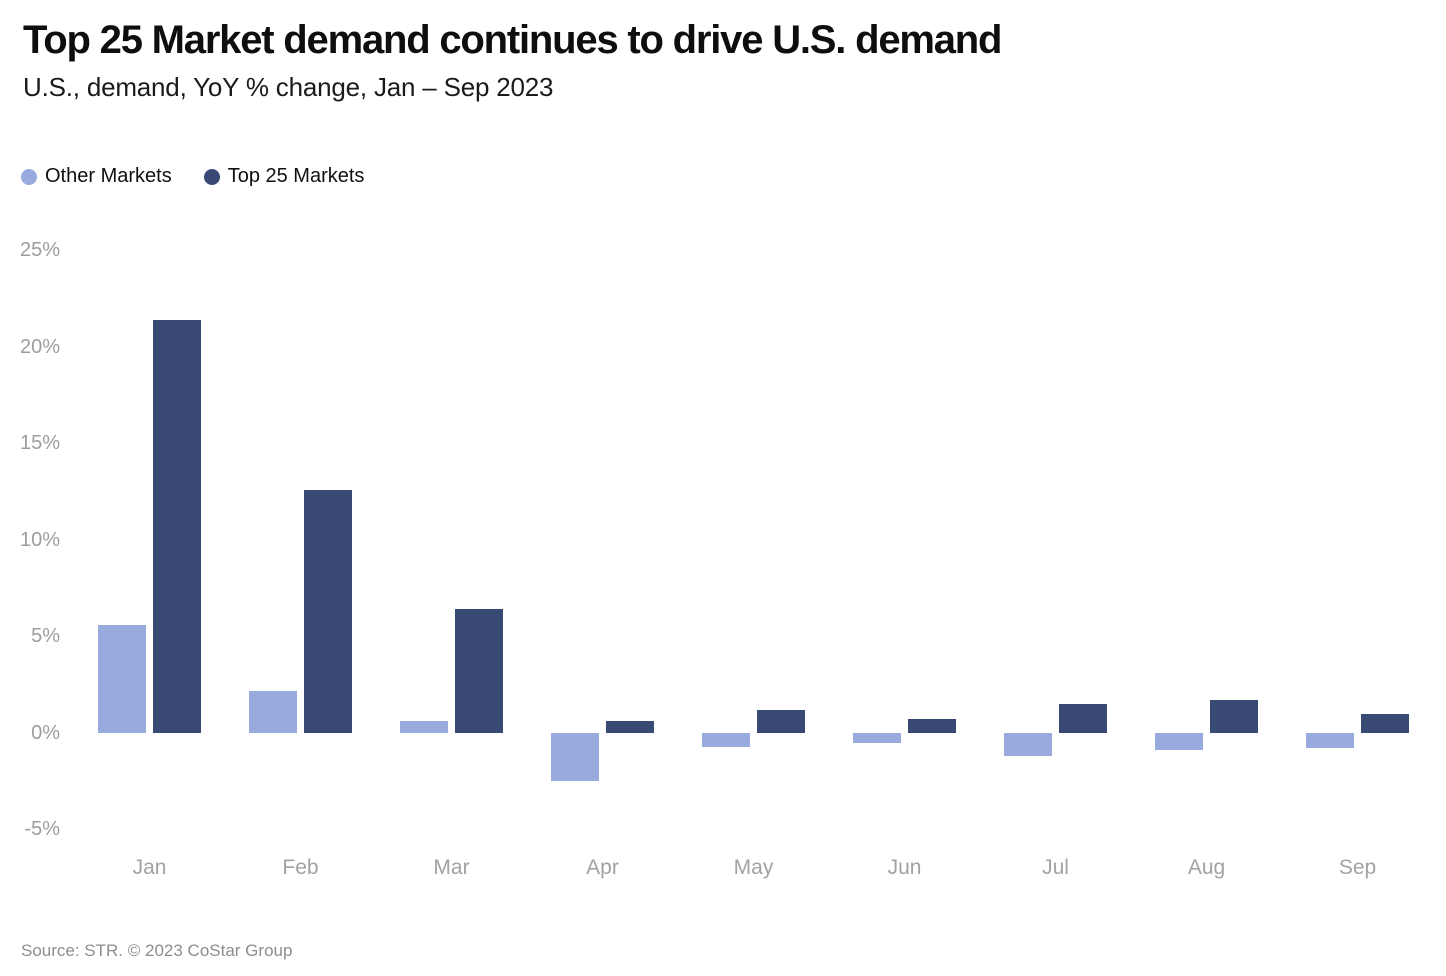 The image size is (1446, 976). What do you see at coordinates (451, 564) in the screenshot?
I see `month-group-mar: Mar` at bounding box center [451, 564].